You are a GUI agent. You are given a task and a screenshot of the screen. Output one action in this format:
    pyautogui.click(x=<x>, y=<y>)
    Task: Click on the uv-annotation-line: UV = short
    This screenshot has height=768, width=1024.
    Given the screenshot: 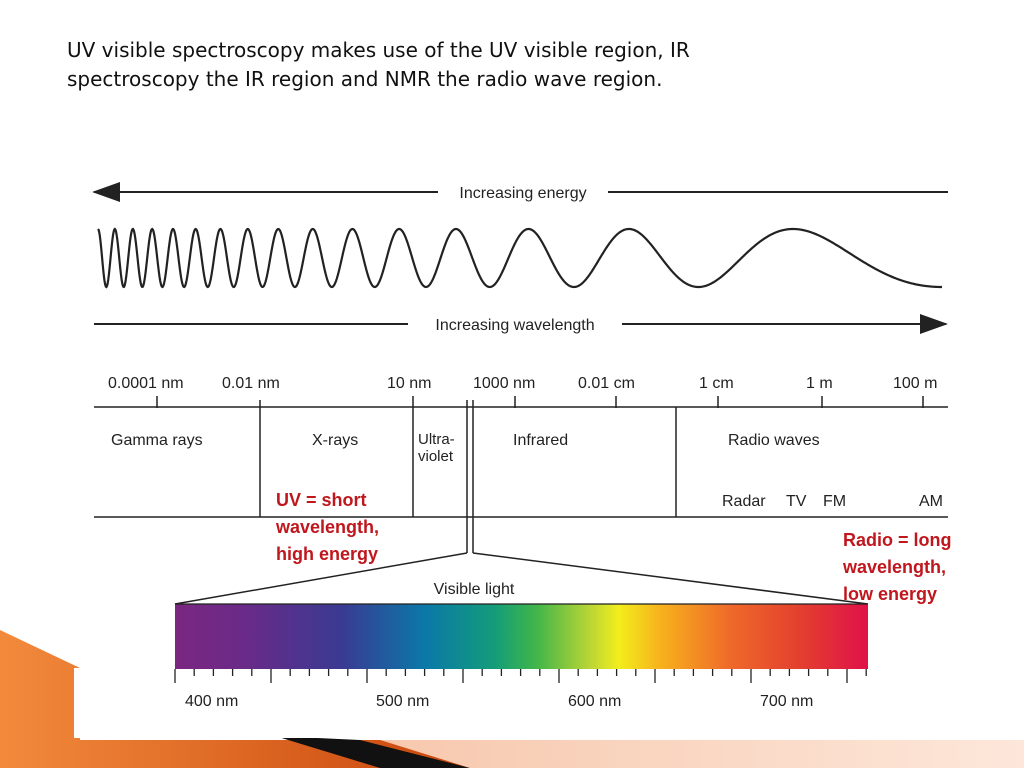 What is the action you would take?
    pyautogui.click(x=321, y=500)
    